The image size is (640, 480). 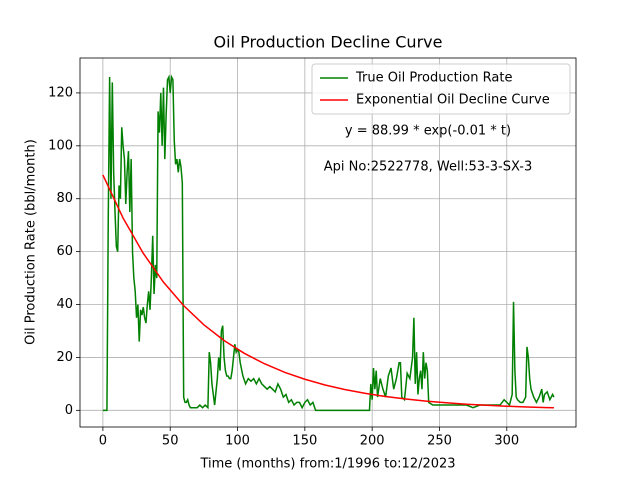 I want to click on legend-label: Exponential Oil Decline Curve, so click(x=453, y=100).